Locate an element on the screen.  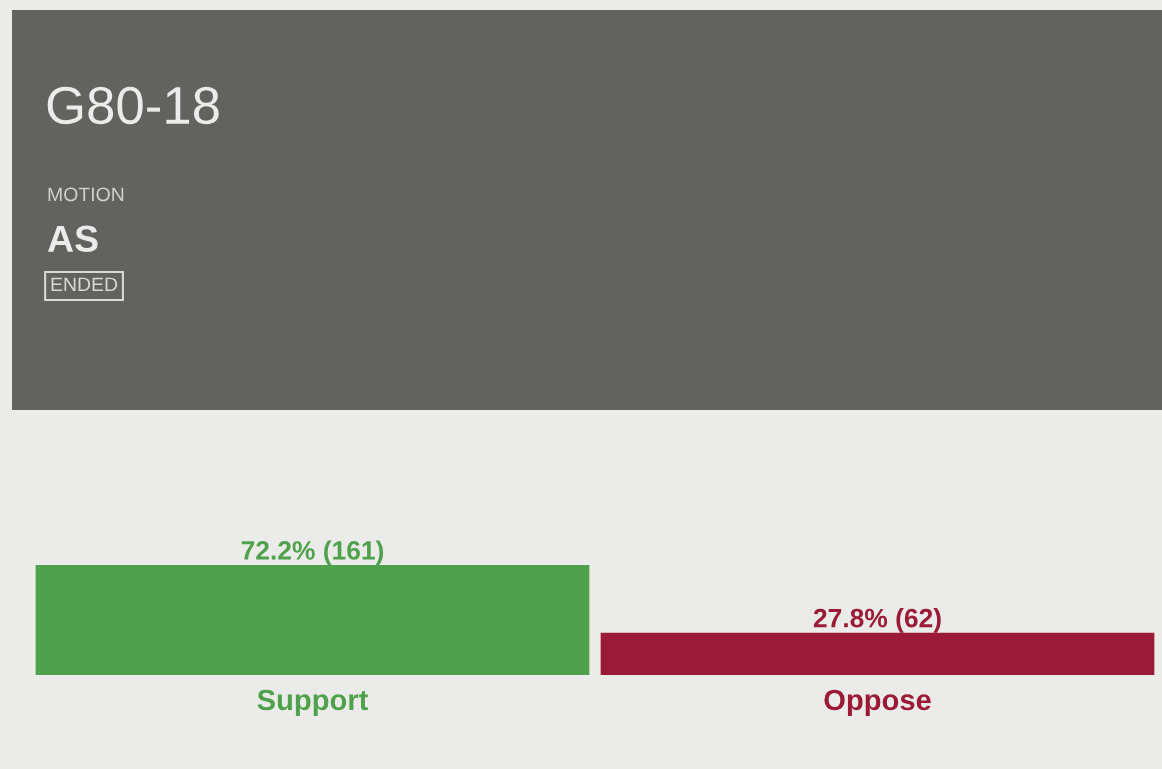
text: AS is located at coordinates (72, 239).